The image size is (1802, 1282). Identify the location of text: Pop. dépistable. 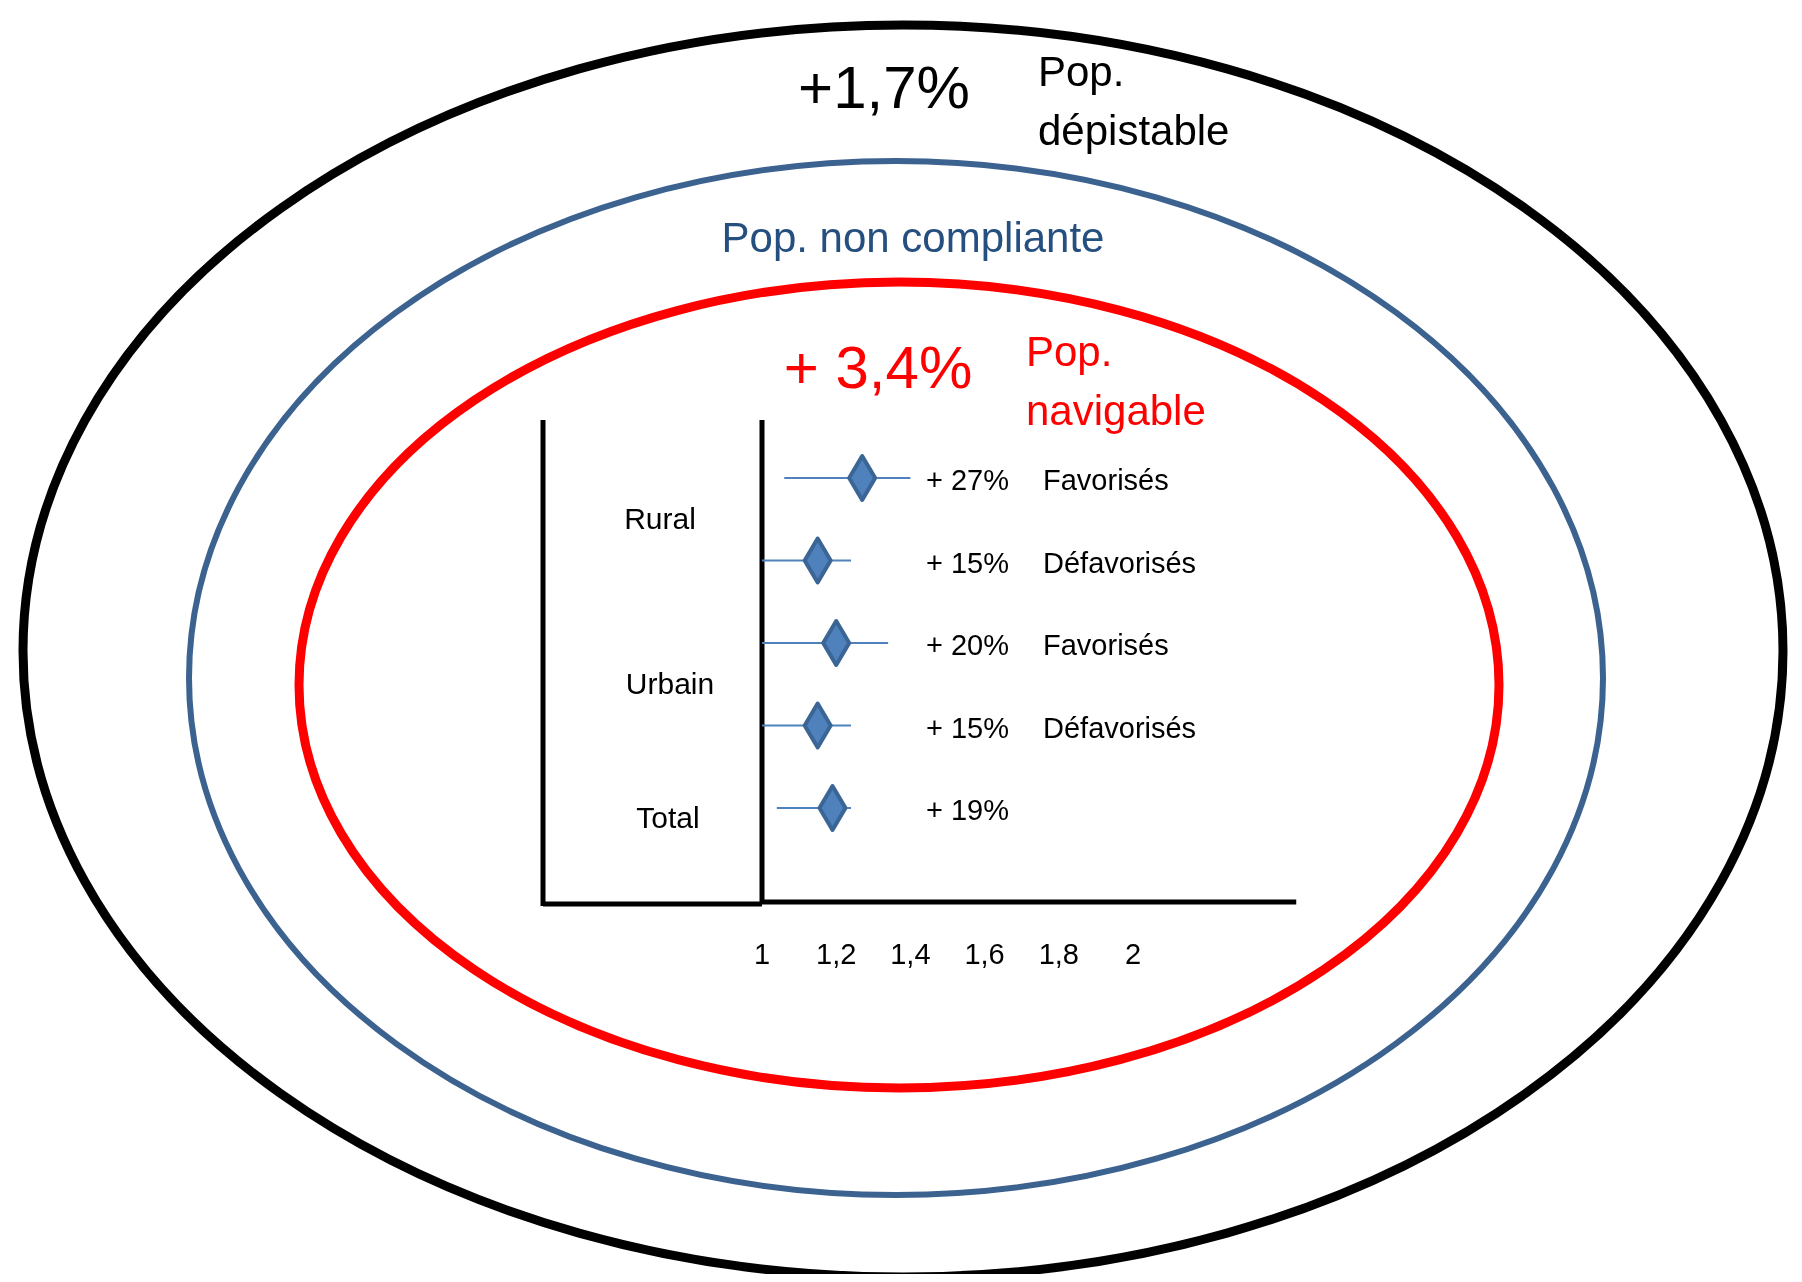
(1134, 101).